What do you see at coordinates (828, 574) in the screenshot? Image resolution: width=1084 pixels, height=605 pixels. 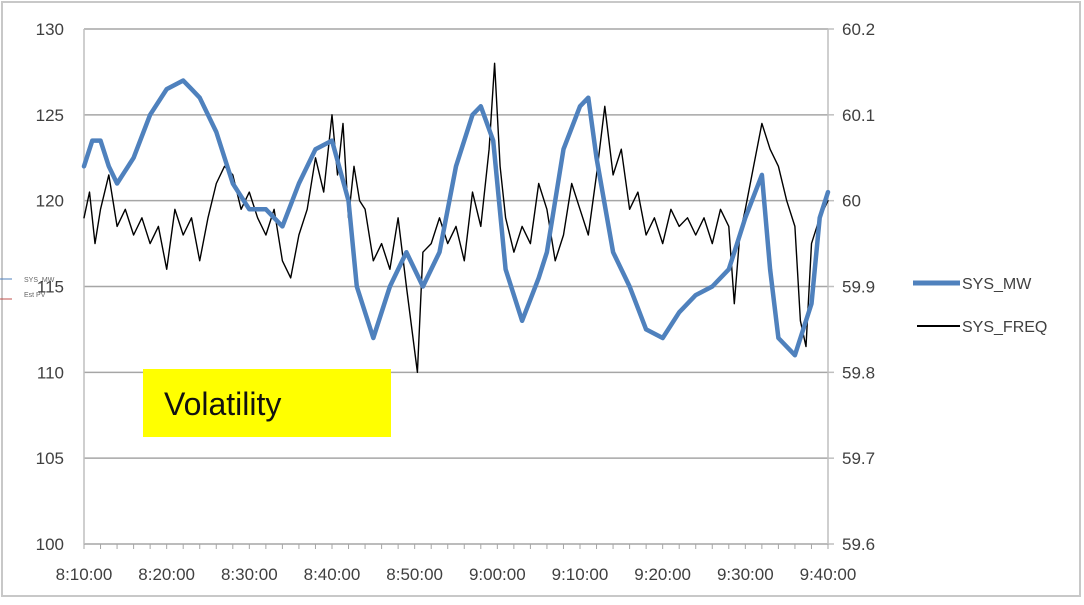 I see `x-tick-label: 9:40:00` at bounding box center [828, 574].